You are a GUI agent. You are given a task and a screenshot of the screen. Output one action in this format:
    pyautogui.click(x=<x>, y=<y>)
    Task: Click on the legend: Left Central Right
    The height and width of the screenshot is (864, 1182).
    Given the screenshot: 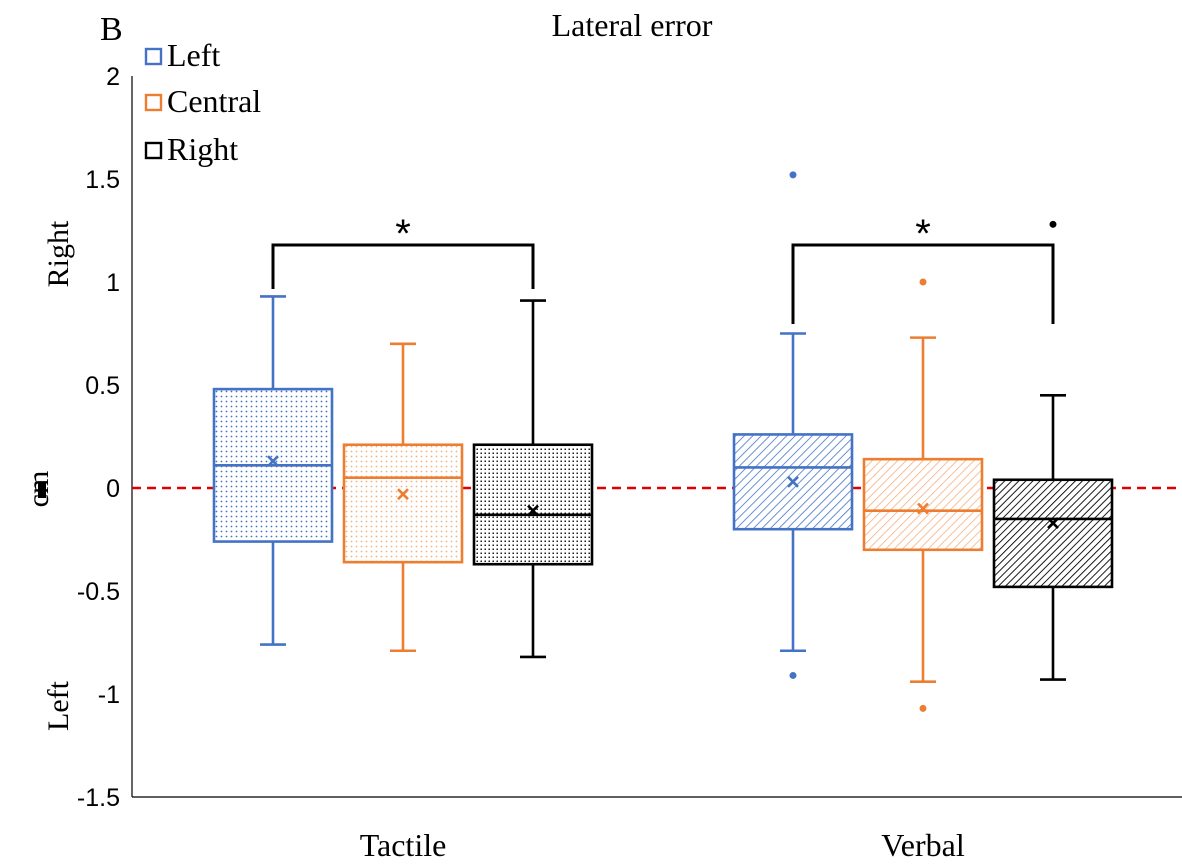 What is the action you would take?
    pyautogui.click(x=202, y=102)
    